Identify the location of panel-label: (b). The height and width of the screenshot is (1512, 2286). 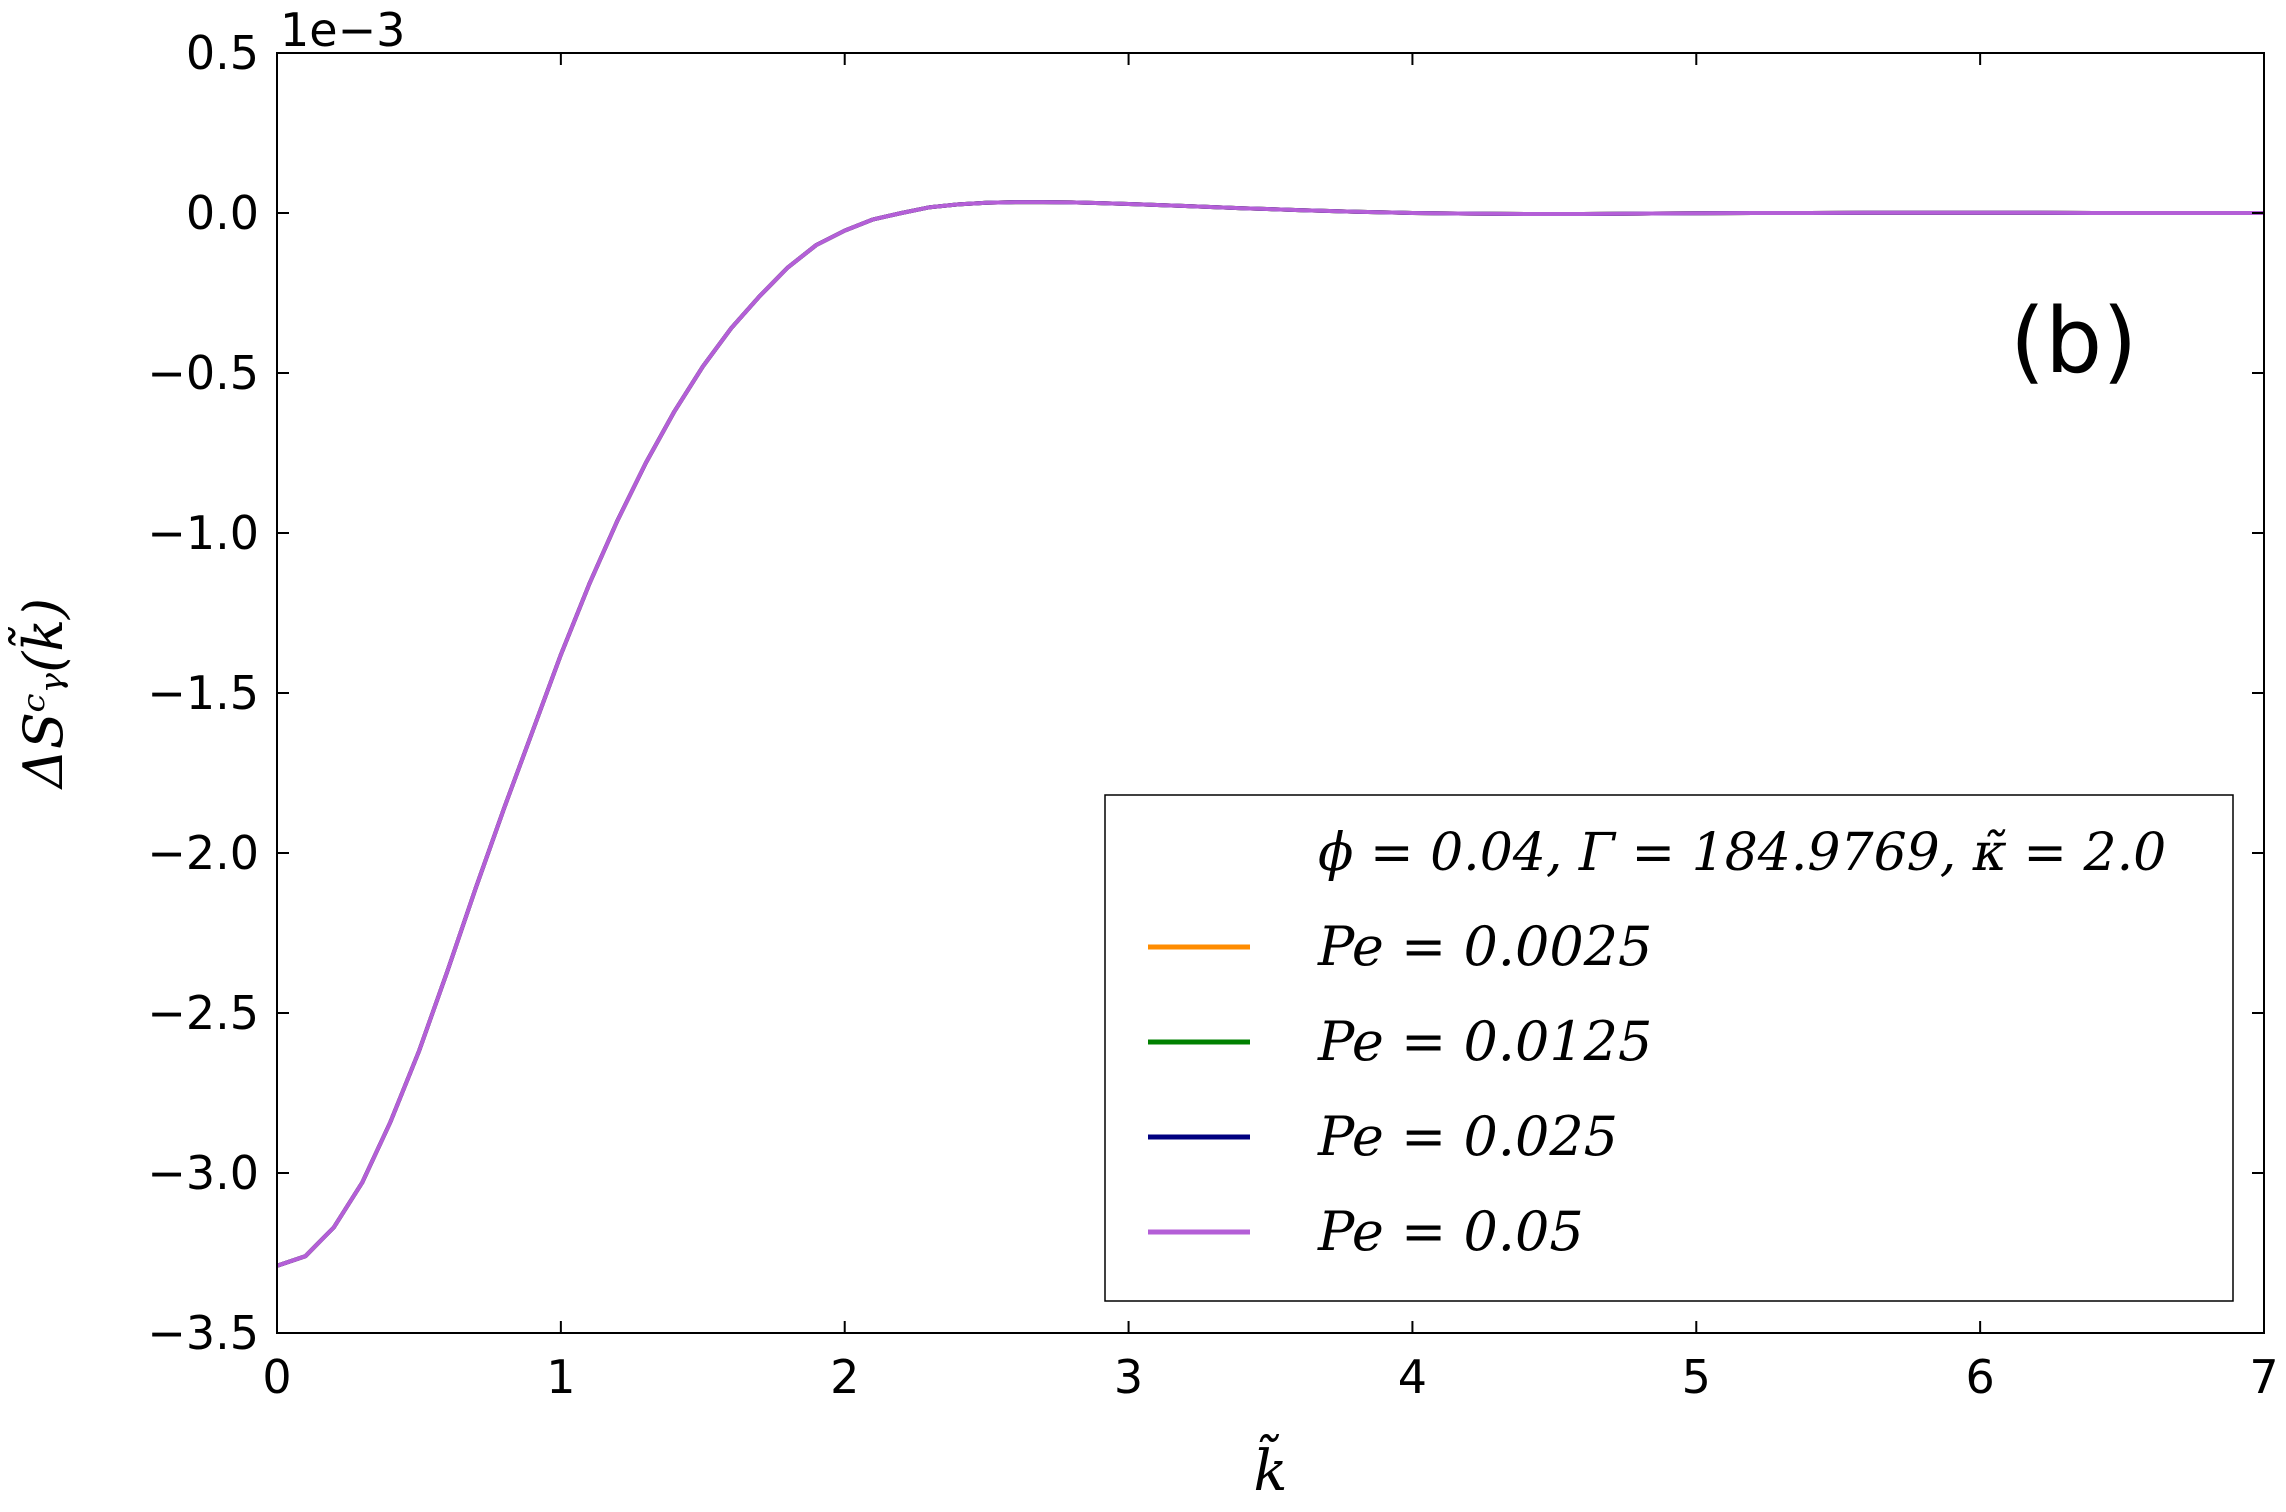
(2073, 341).